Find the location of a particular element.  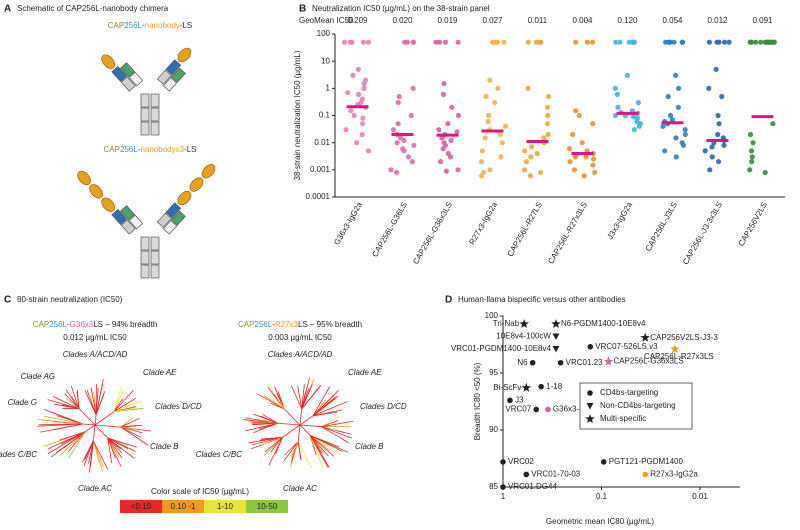

point-label: Bi-ScFv is located at coordinates (507, 387).